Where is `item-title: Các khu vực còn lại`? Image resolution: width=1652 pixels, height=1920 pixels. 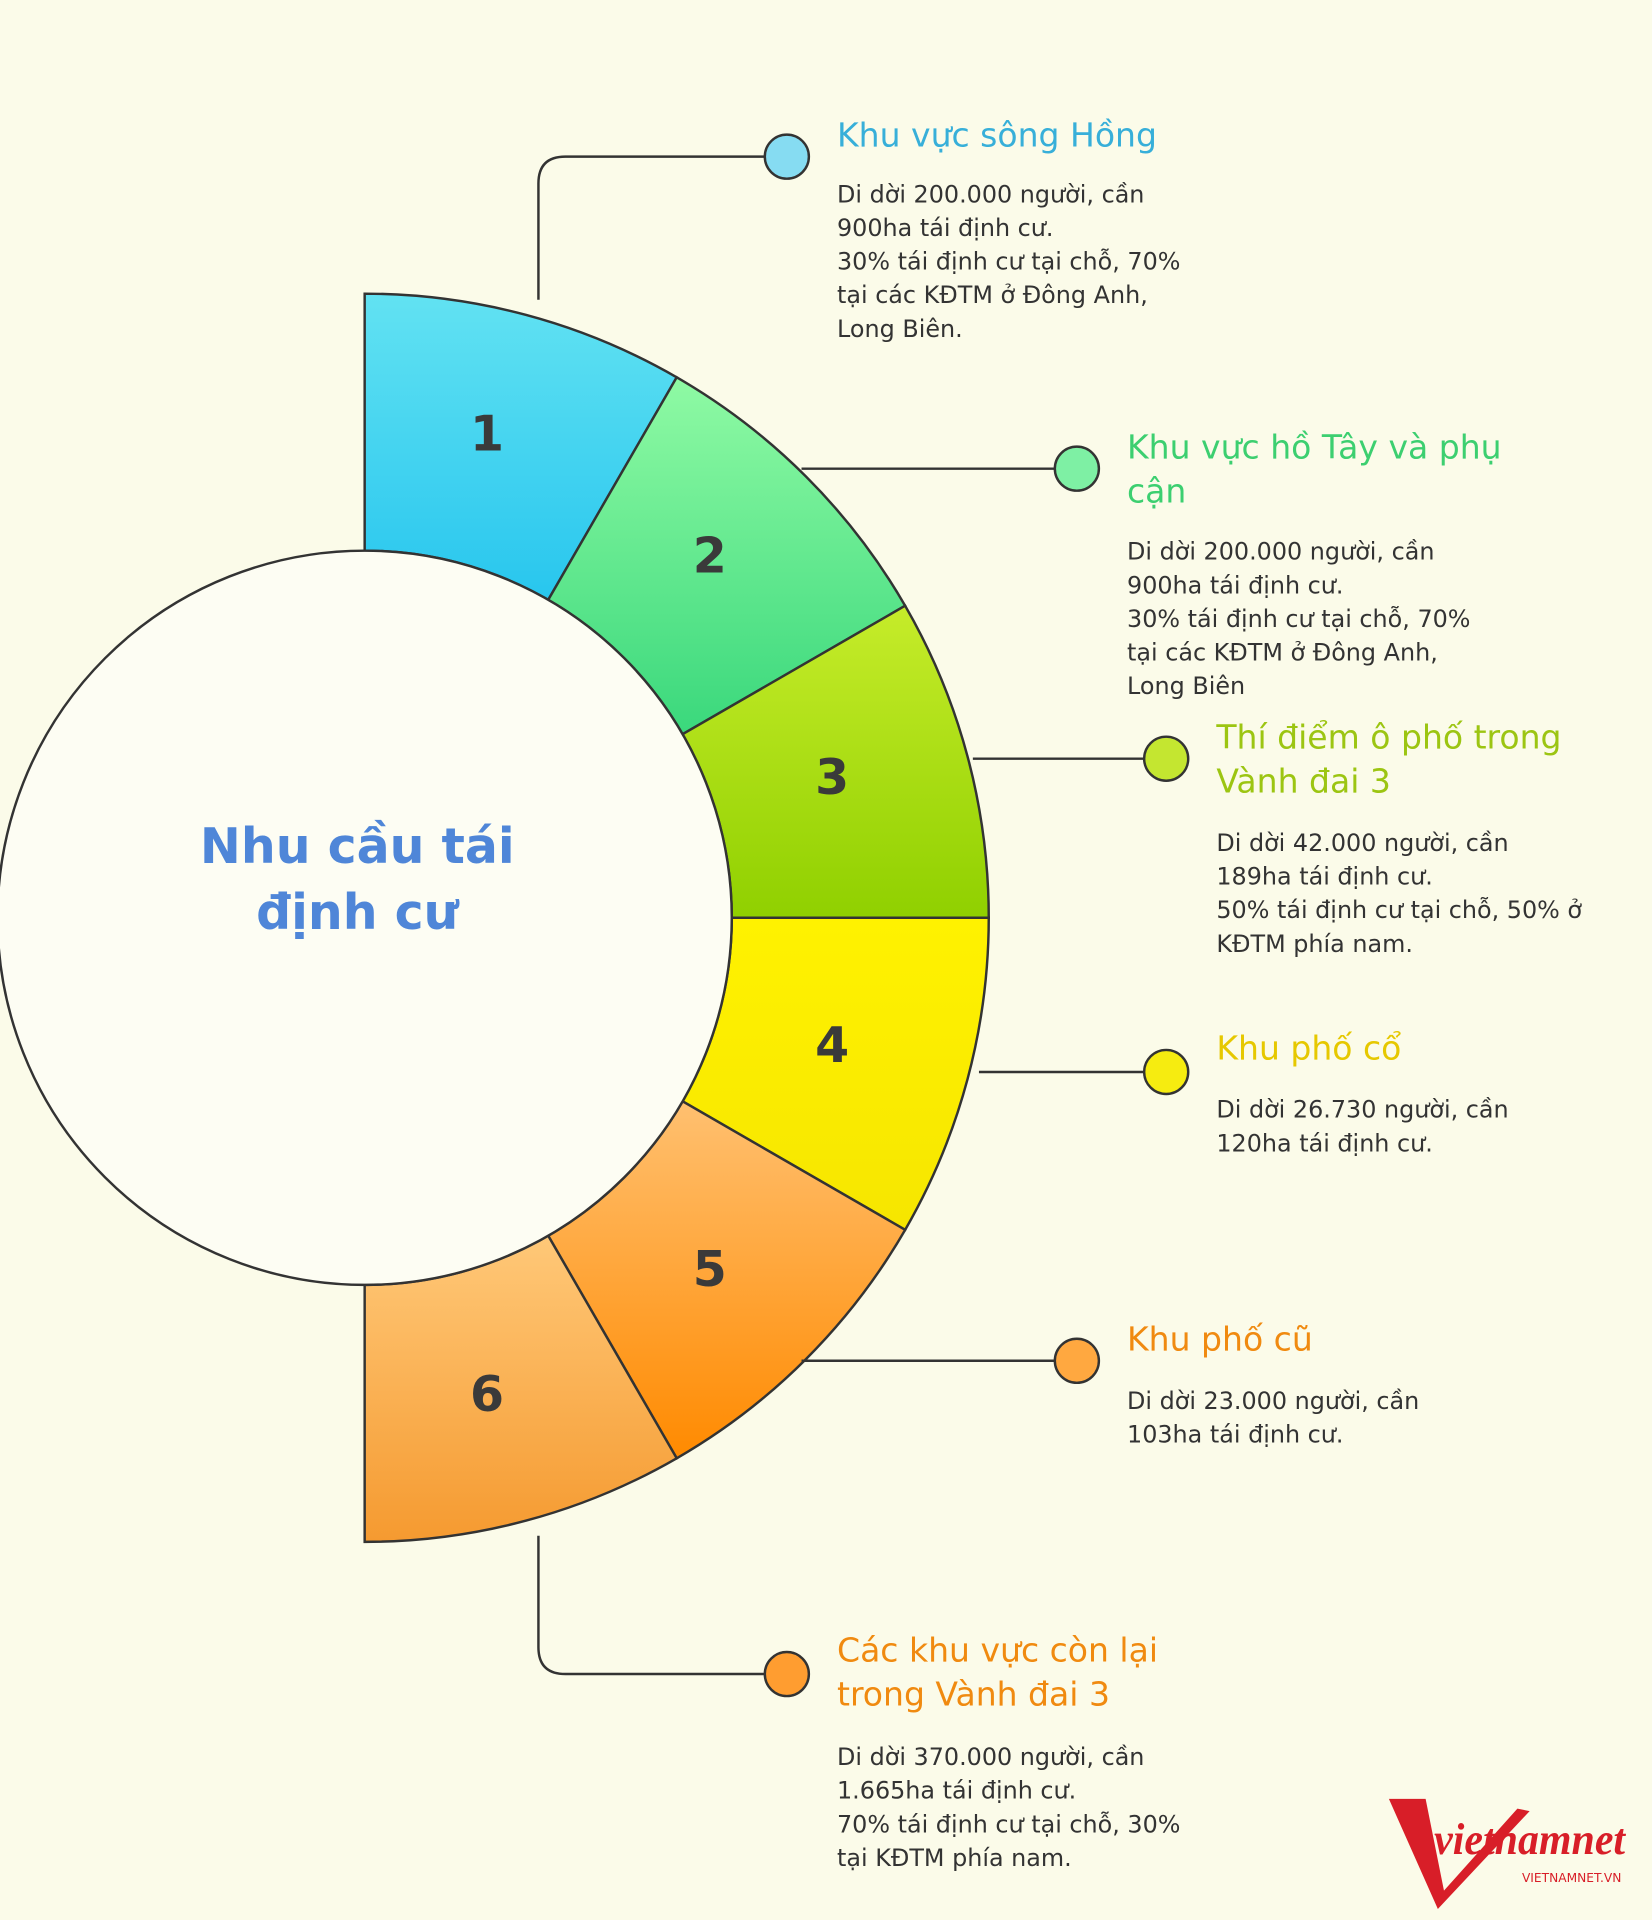 item-title: Các khu vực còn lại is located at coordinates (997, 1650).